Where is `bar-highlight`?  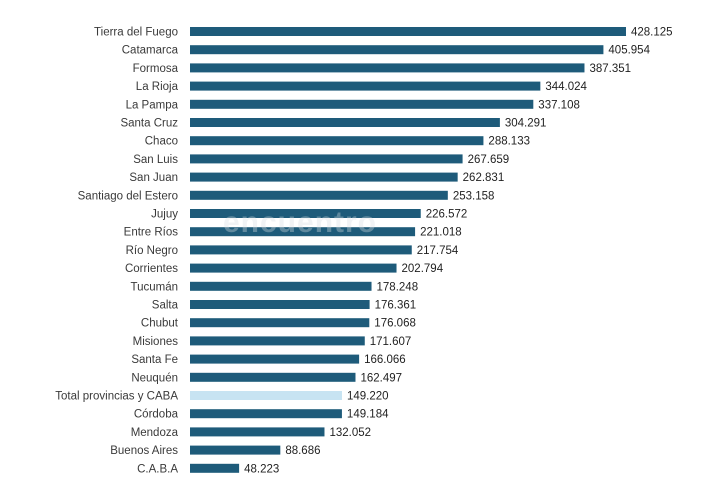
bar-highlight is located at coordinates (266, 395).